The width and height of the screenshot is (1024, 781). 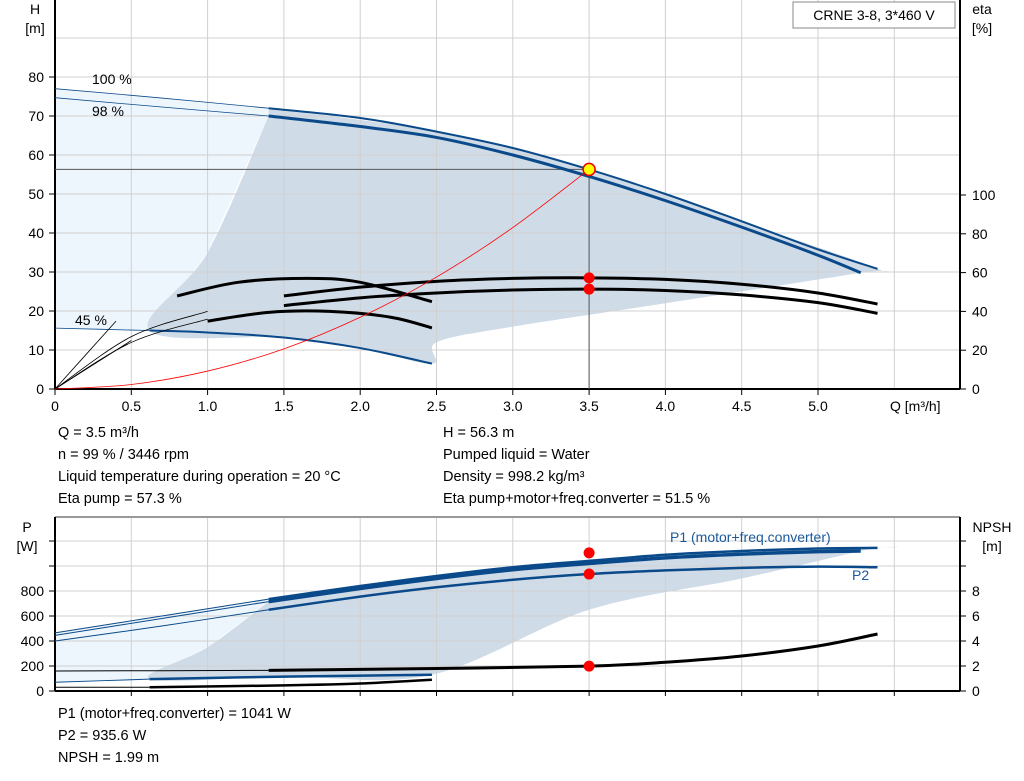 I want to click on p-tick-label: 0, so click(x=40, y=691).